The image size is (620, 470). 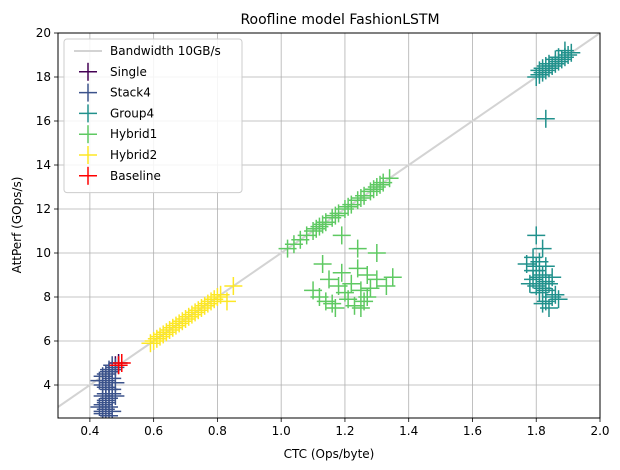 What do you see at coordinates (43, 77) in the screenshot?
I see `y-tick-label: 18` at bounding box center [43, 77].